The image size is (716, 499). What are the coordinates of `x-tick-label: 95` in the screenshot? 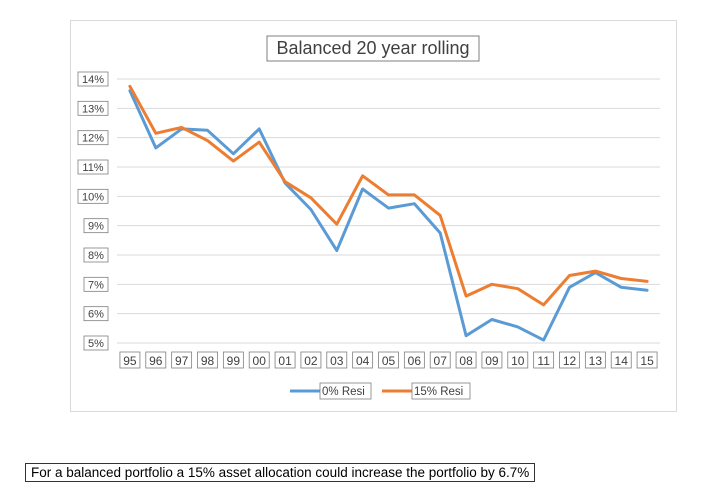 It's located at (130, 361).